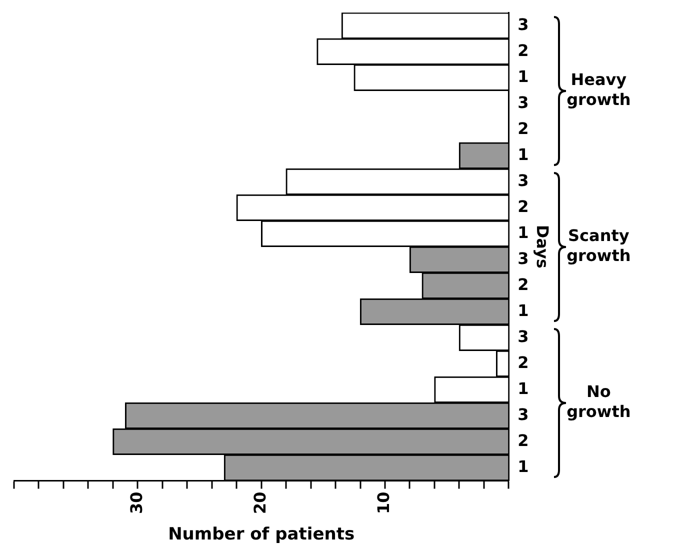  I want to click on x-tick-label: 20, so click(260, 503).